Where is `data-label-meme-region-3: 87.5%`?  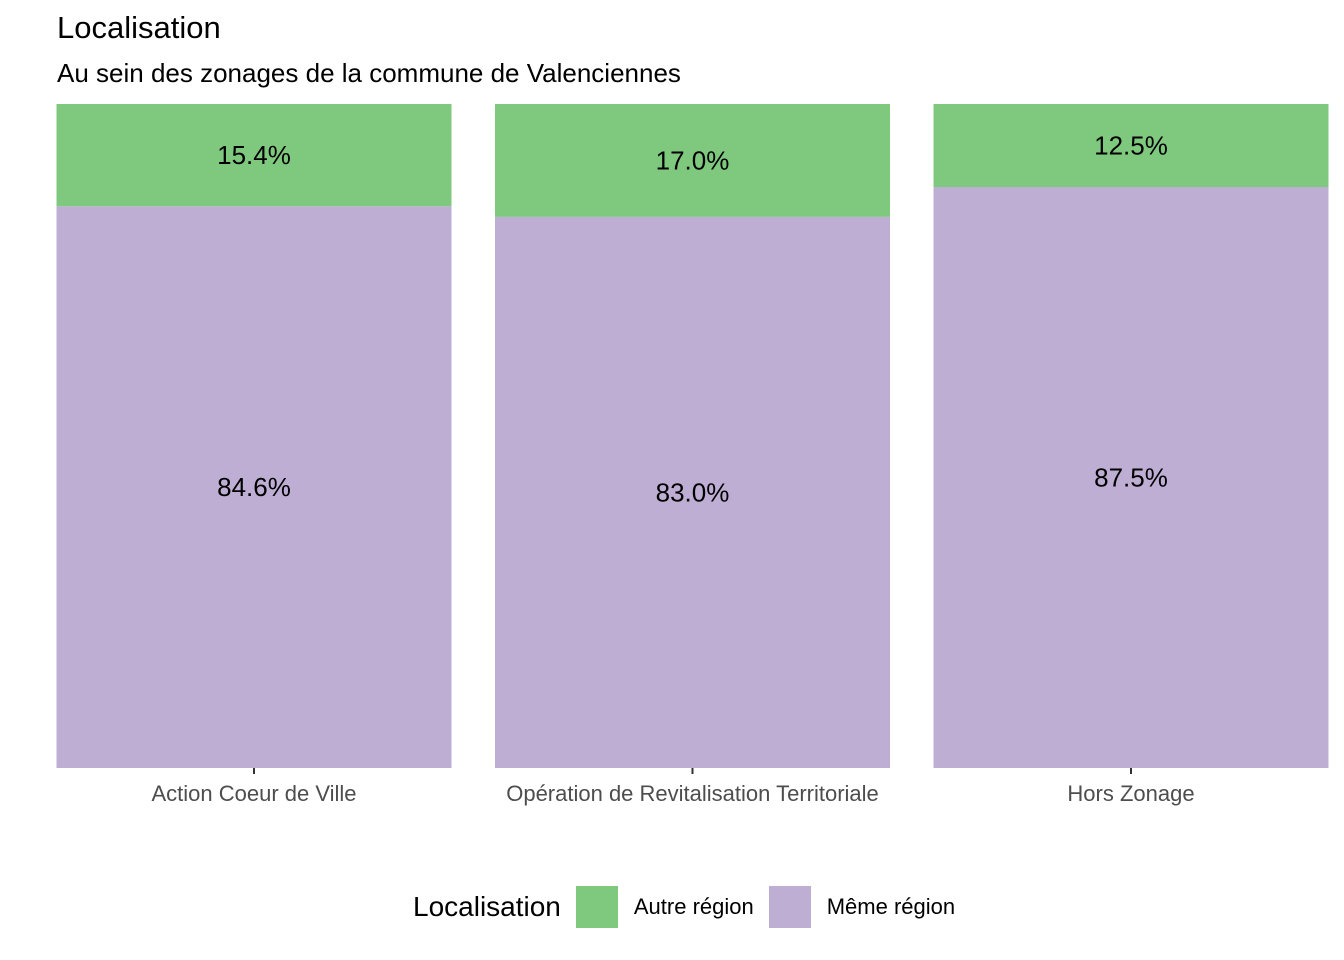
data-label-meme-region-3: 87.5% is located at coordinates (1131, 478).